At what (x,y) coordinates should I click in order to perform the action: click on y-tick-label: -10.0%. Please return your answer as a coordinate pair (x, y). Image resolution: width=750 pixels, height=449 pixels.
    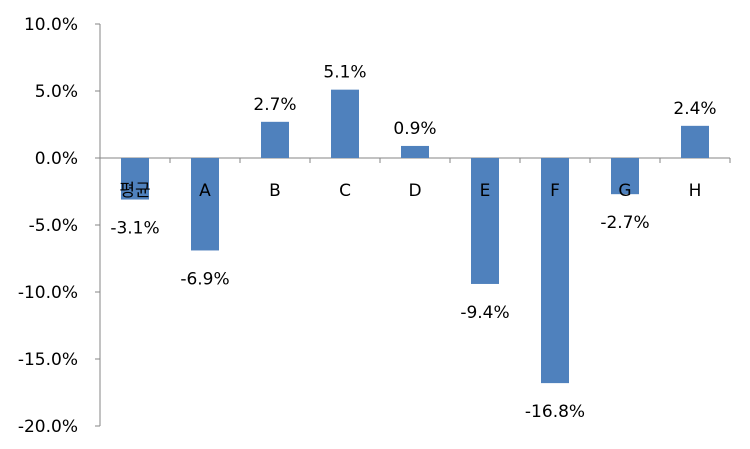
    Looking at the image, I should click on (48, 293).